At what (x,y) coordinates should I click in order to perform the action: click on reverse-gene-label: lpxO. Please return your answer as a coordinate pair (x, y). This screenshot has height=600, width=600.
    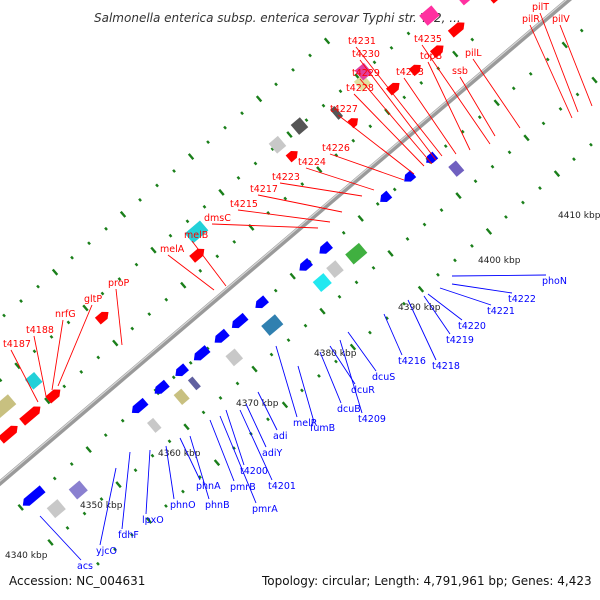
    Looking at the image, I should click on (153, 520).